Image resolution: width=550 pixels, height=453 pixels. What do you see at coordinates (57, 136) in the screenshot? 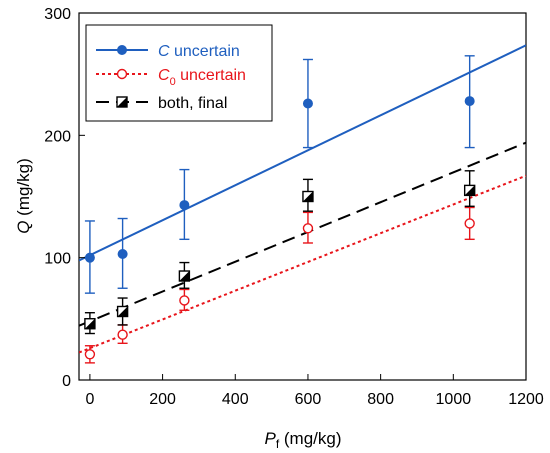
I see `y-tick-label: 200` at bounding box center [57, 136].